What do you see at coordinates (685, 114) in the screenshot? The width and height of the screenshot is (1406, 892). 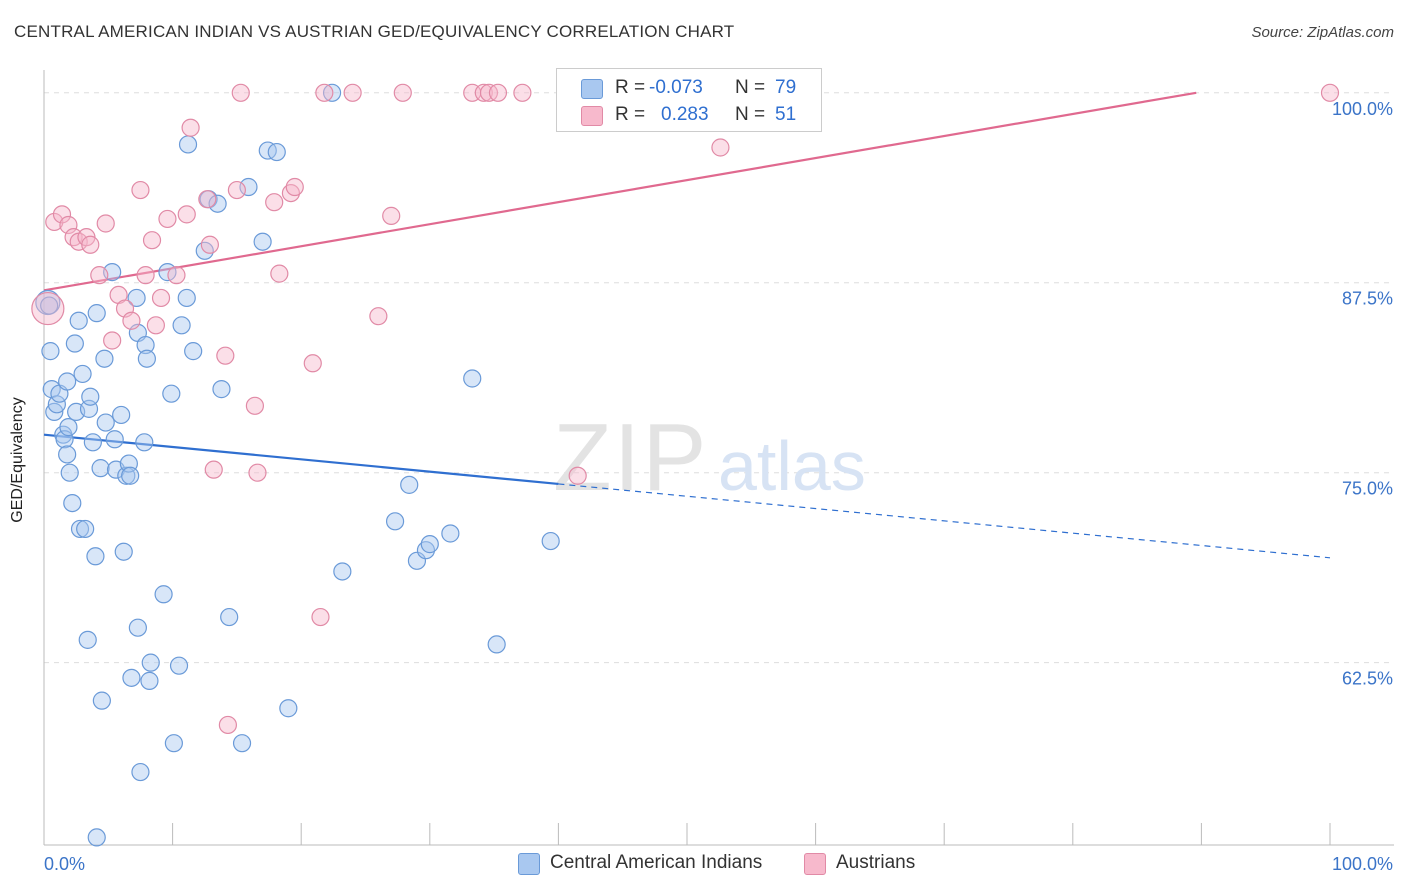 I see `r-value: 0.283` at bounding box center [685, 114].